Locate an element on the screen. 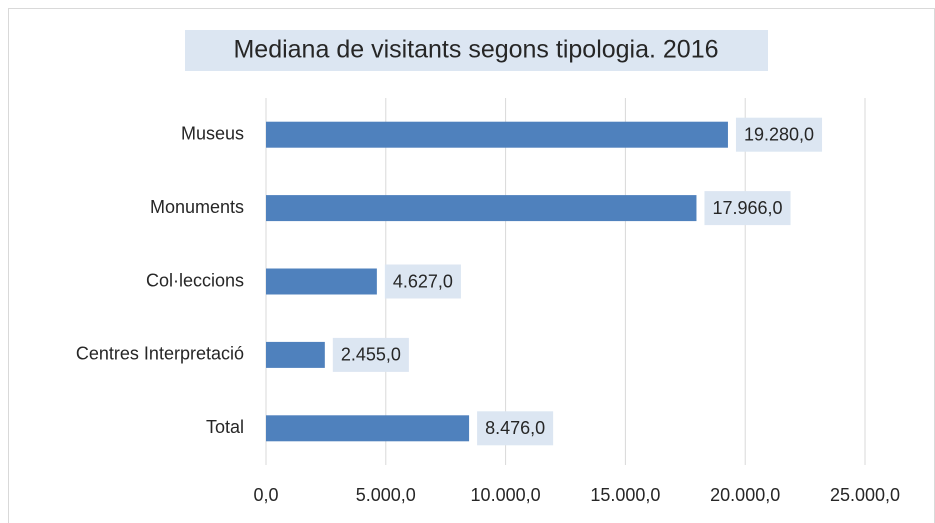 The height and width of the screenshot is (523, 935). x-tick-label: 15.000,0 is located at coordinates (625, 495).